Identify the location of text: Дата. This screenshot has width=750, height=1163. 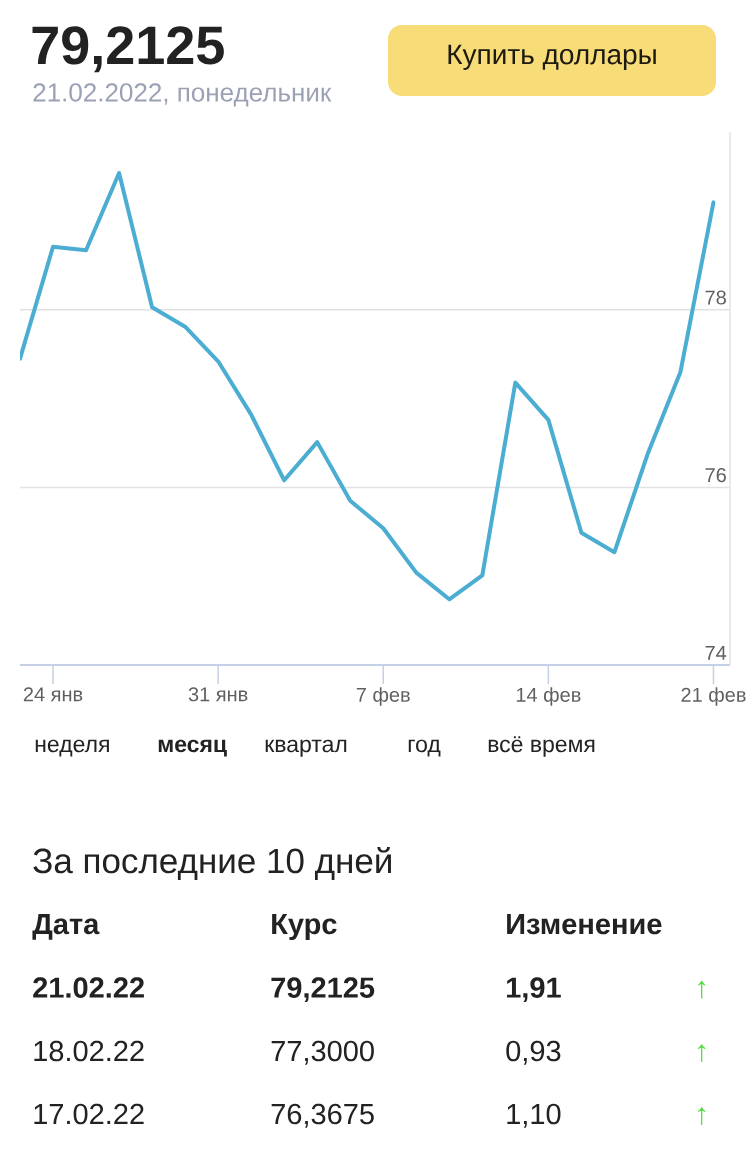
(66, 927).